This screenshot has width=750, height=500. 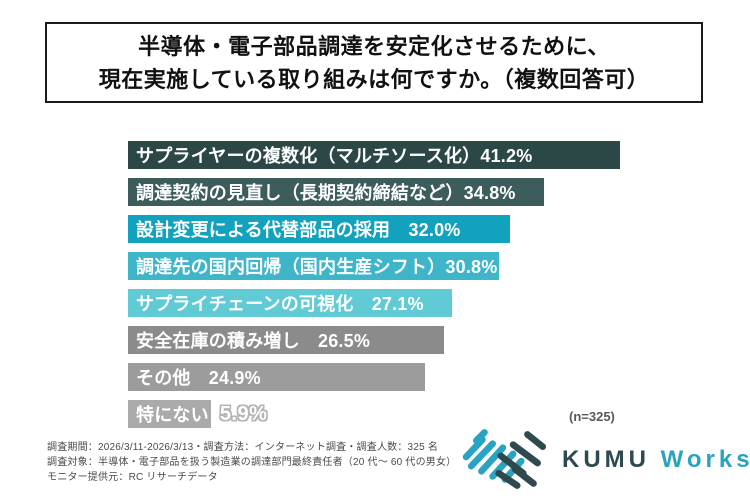 I want to click on question-line-2: 現在実施している取り組みは何ですか。（複数回答可）, so click(x=374, y=79).